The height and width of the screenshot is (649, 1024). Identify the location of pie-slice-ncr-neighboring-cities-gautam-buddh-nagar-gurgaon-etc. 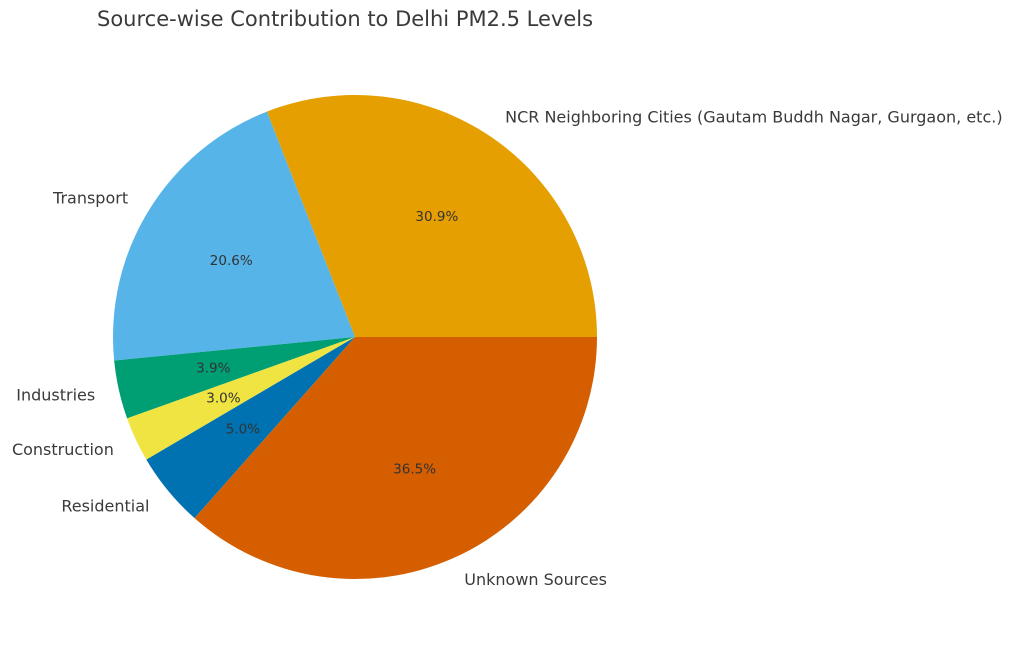
(431, 215).